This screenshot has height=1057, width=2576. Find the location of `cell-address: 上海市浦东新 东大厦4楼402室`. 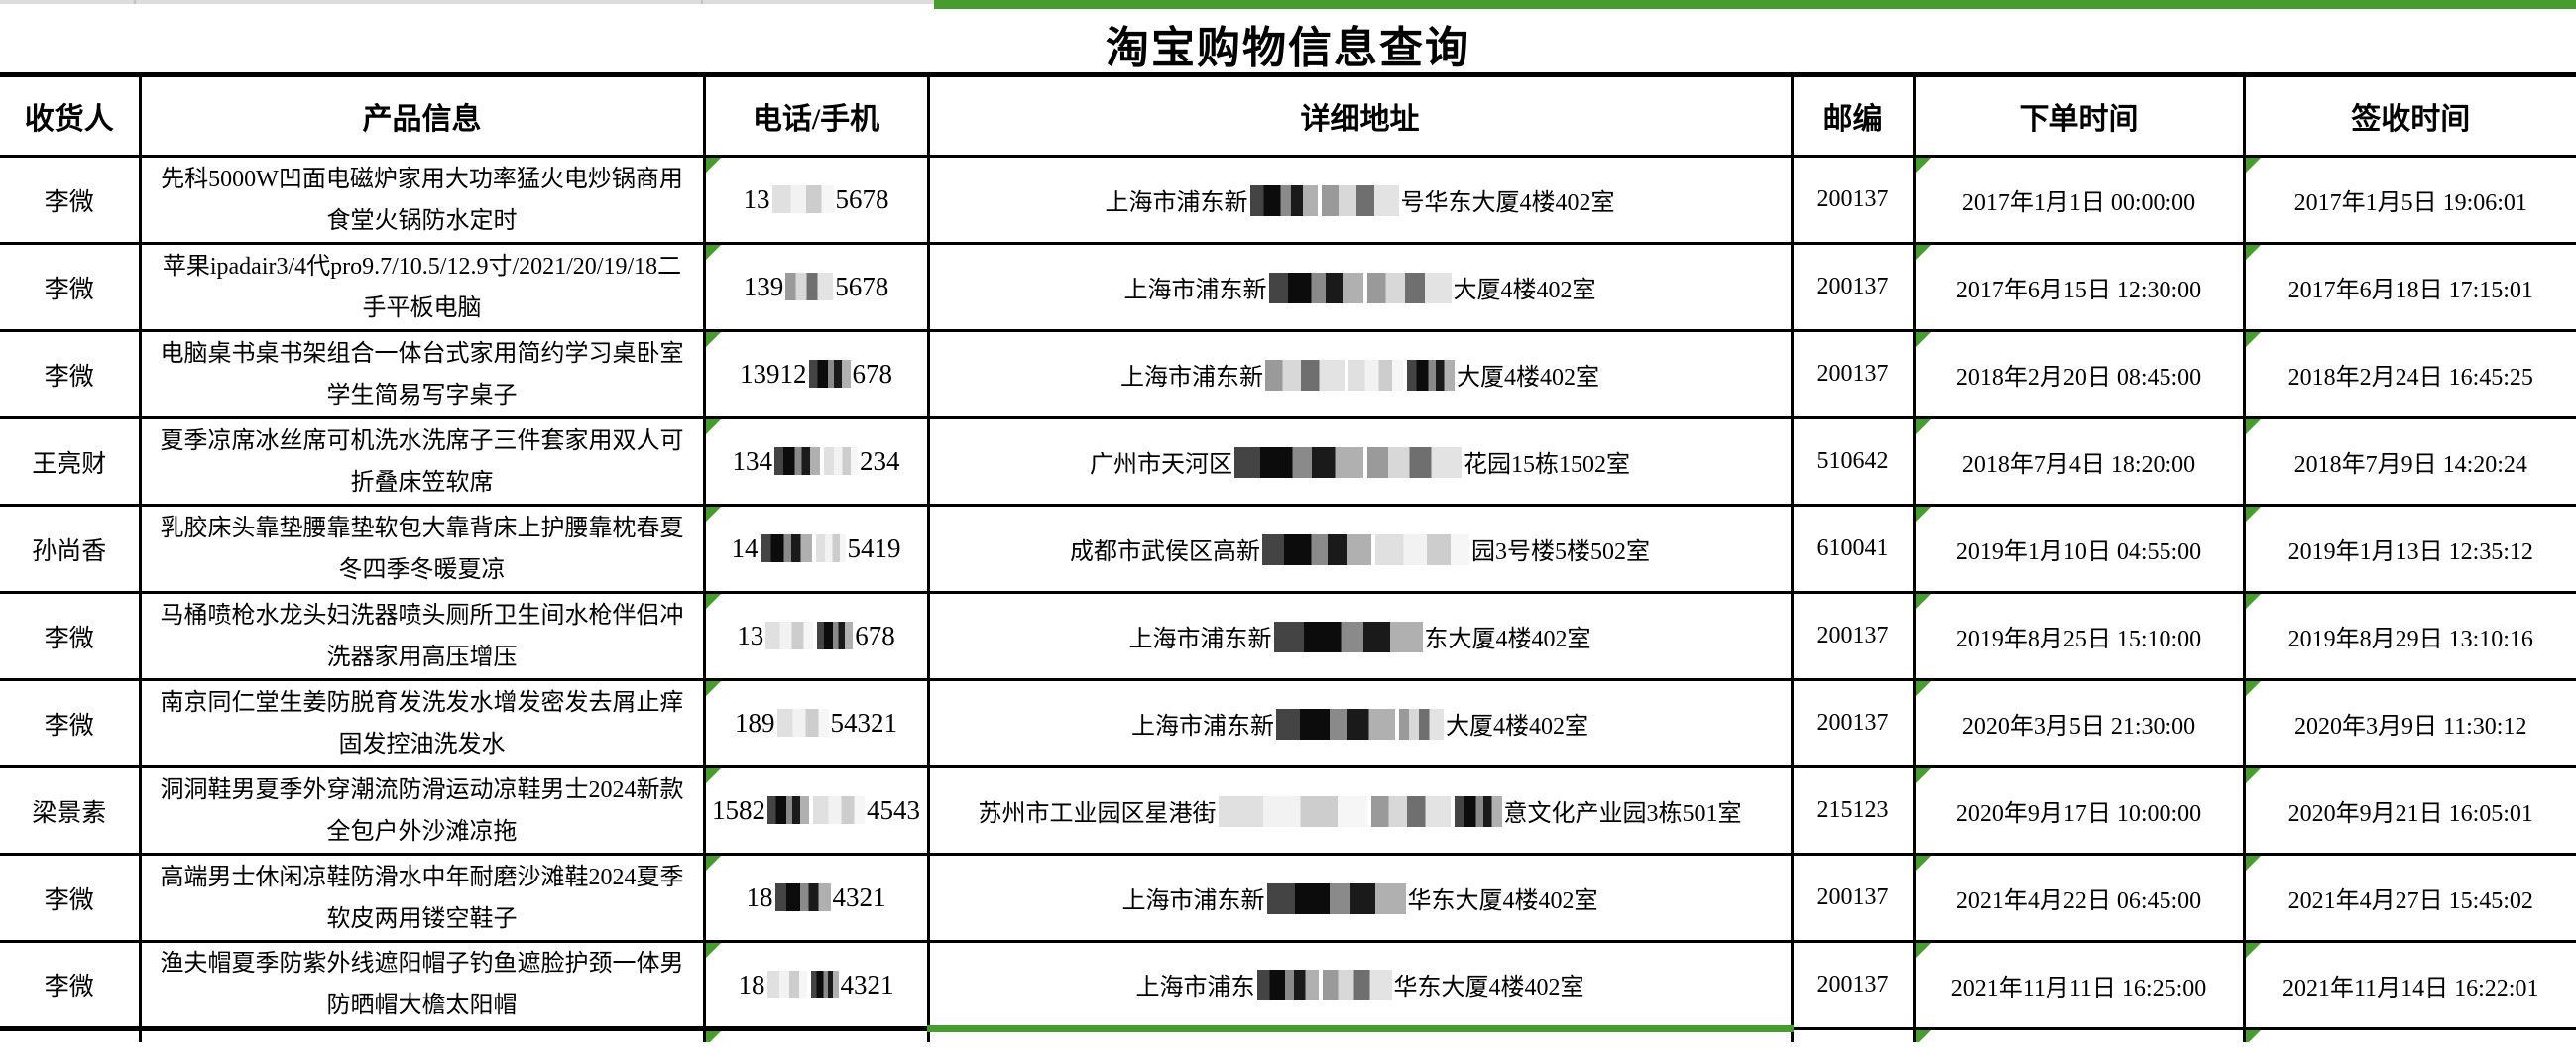

cell-address: 上海市浦东新 东大厦4楼402室 is located at coordinates (1360, 636).